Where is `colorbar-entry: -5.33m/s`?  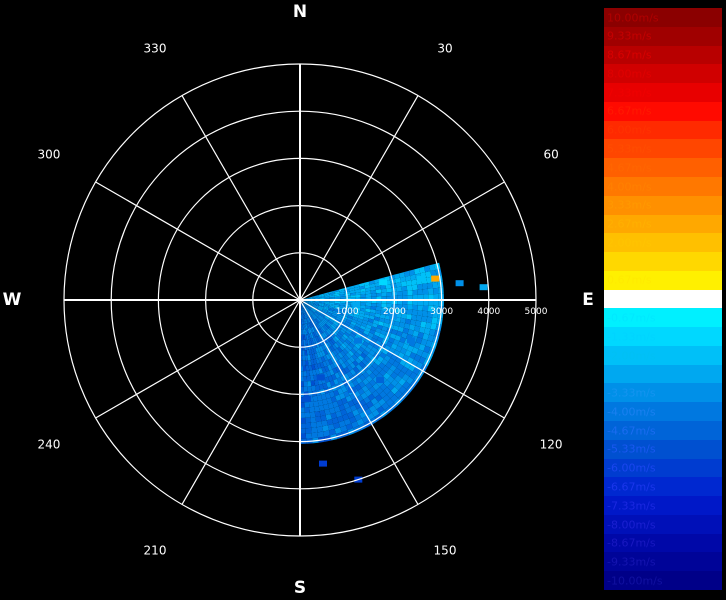
colorbar-entry: -5.33m/s is located at coordinates (663, 449).